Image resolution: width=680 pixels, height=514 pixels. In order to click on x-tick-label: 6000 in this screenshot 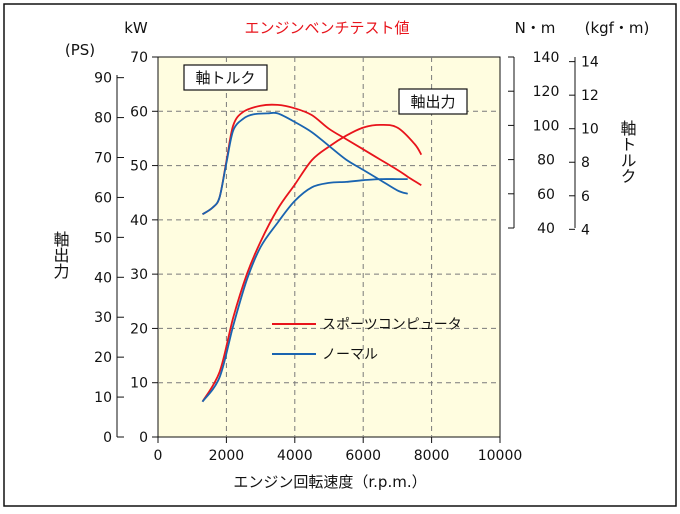, I will do `click(363, 456)`.